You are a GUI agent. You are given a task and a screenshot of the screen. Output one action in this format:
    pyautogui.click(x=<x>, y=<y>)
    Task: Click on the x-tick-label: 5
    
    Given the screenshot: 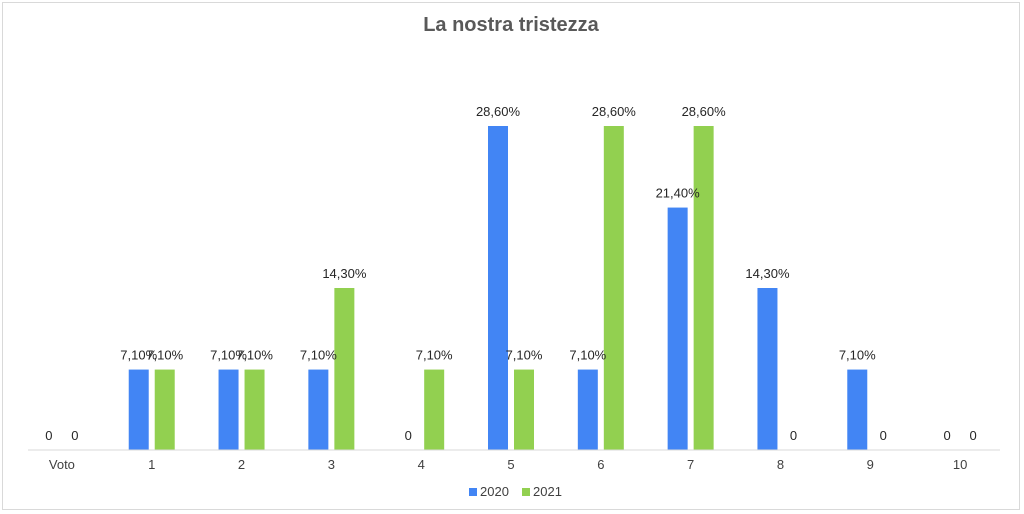 What is the action you would take?
    pyautogui.click(x=510, y=464)
    